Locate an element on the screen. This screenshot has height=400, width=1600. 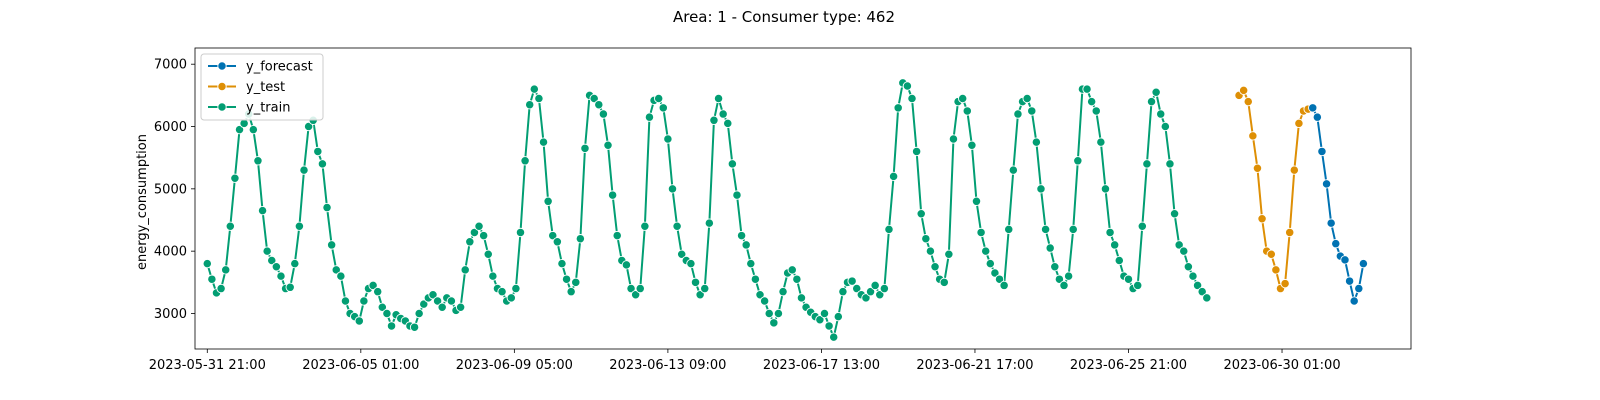
x-tick-label: 2023-06-09 05:00 is located at coordinates (514, 365).